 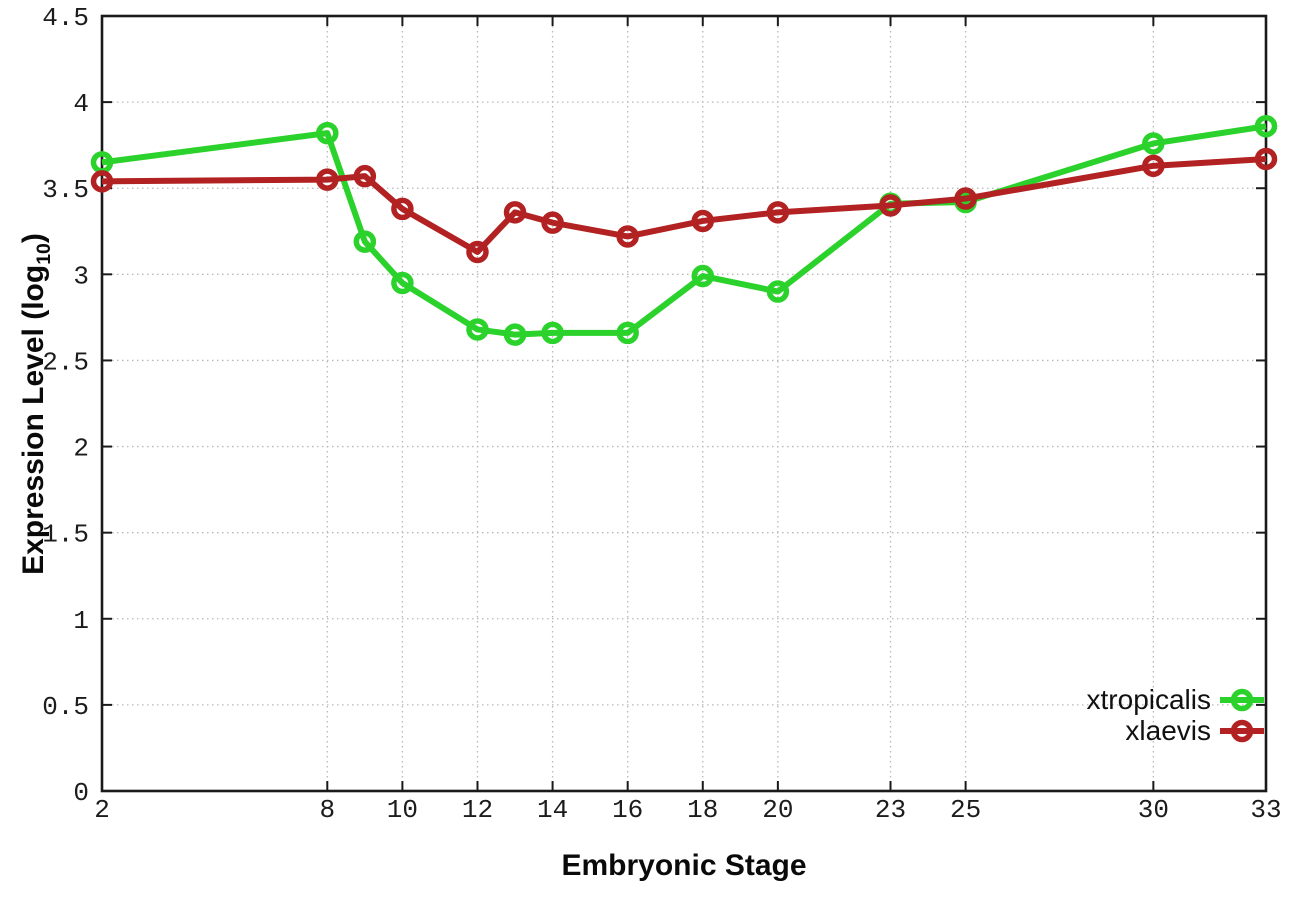 I want to click on y-tick-label: 3.5, so click(x=65, y=190).